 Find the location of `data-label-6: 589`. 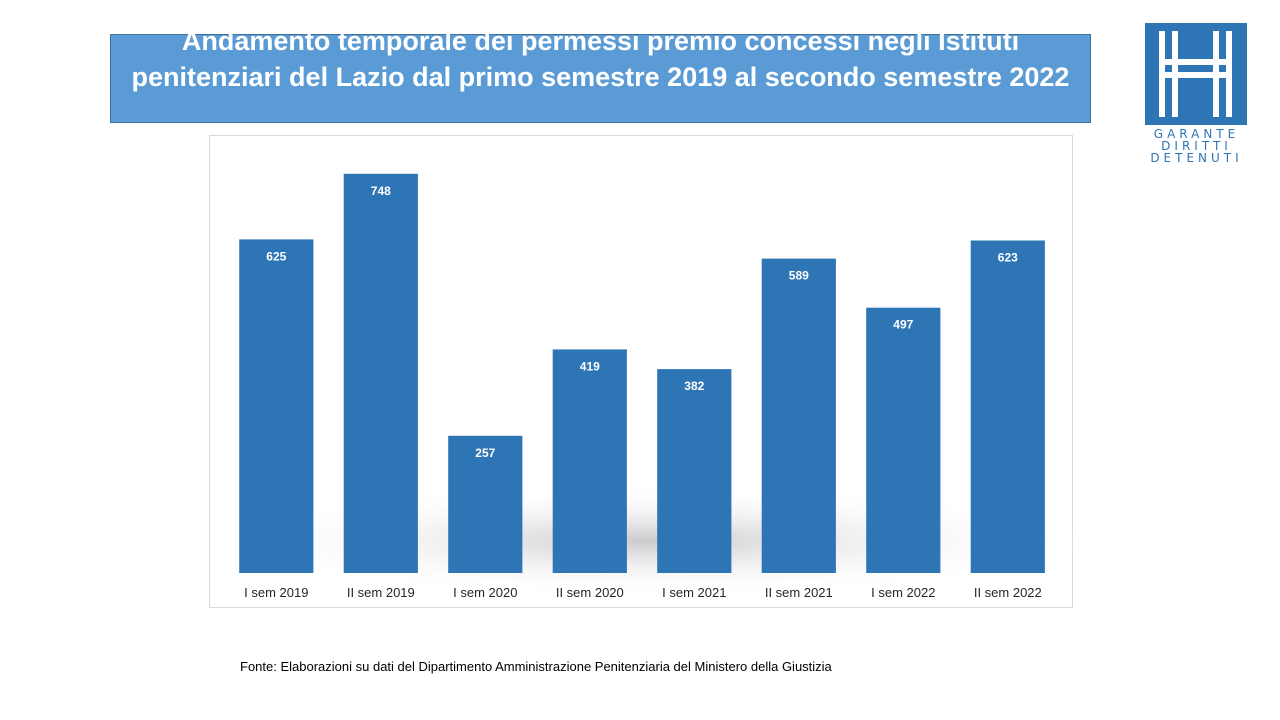

data-label-6: 589 is located at coordinates (799, 276).